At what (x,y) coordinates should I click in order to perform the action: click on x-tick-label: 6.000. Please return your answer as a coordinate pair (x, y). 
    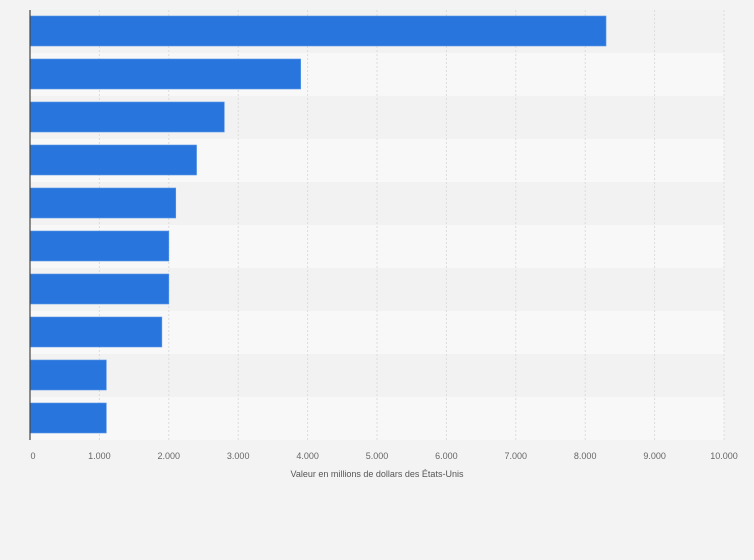
    Looking at the image, I should click on (446, 456).